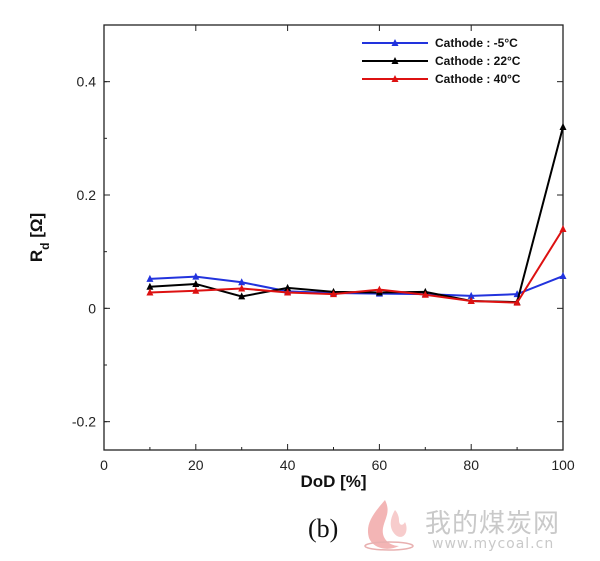  I want to click on watermark-text: 我的煤炭网, so click(493, 524).